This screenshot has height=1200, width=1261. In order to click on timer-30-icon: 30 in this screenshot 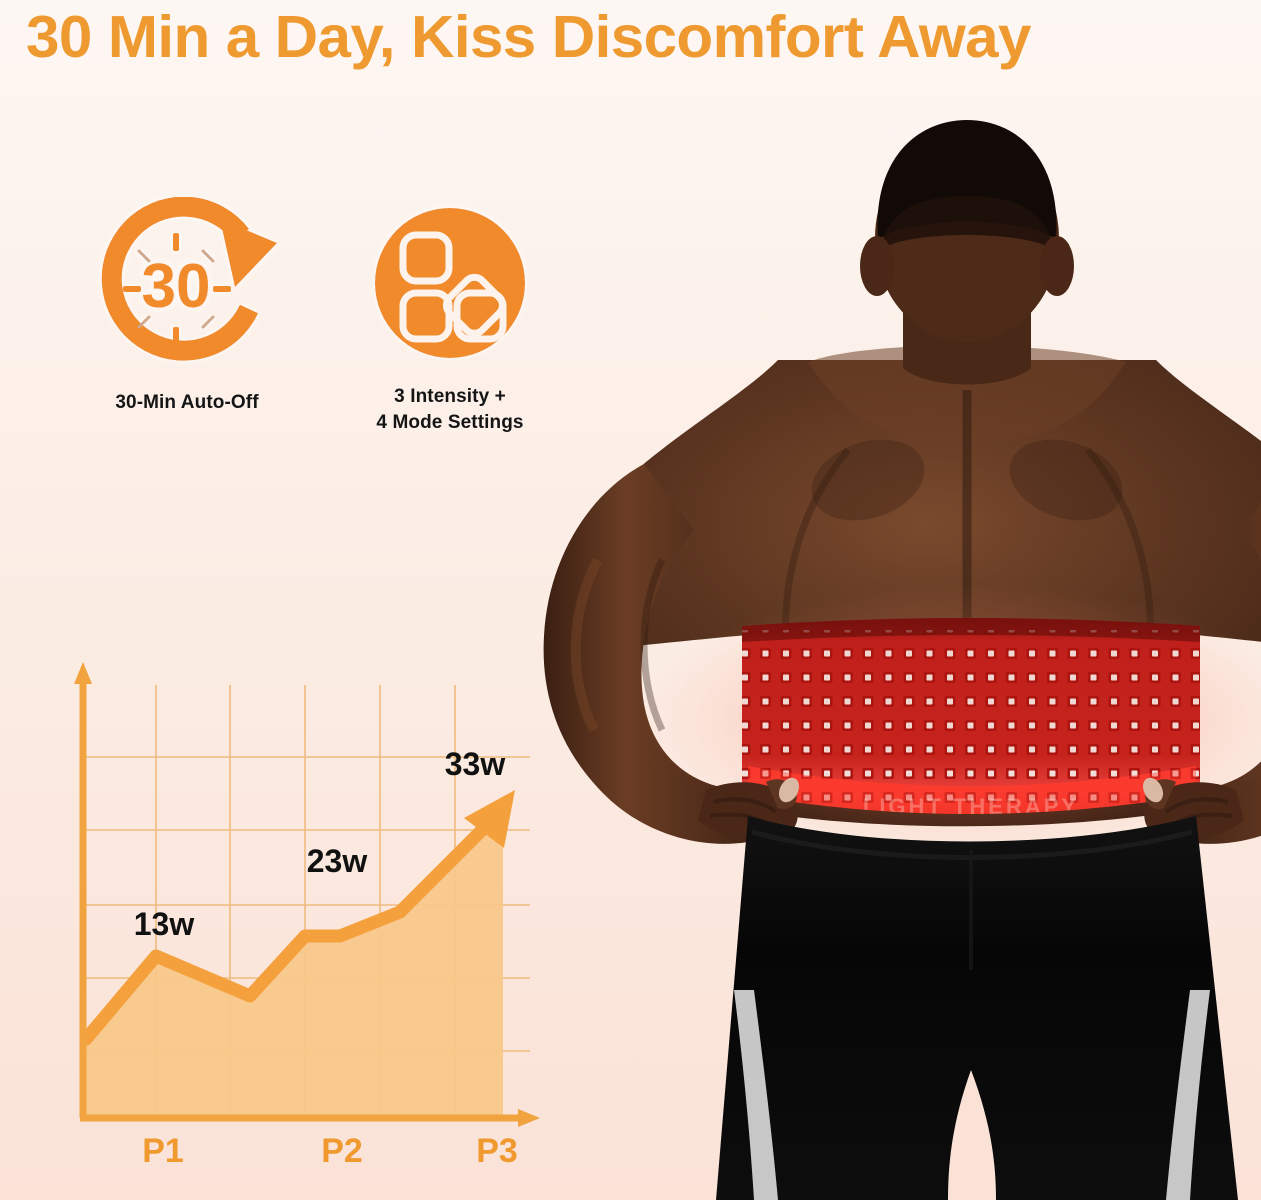, I will do `click(187, 286)`.